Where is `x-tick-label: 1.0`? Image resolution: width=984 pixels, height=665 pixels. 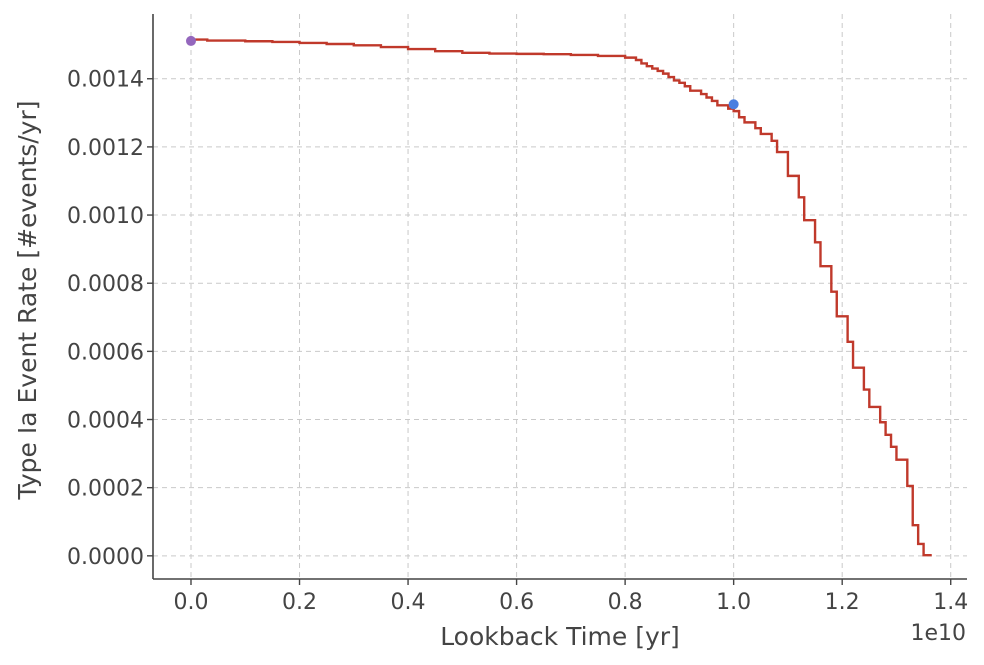 x-tick-label: 1.0 is located at coordinates (733, 602).